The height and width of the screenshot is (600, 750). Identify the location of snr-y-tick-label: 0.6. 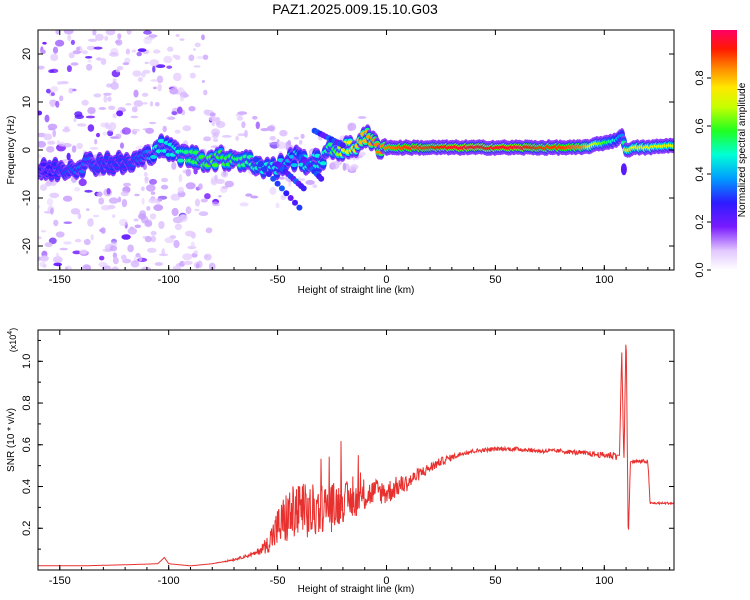
(27, 444).